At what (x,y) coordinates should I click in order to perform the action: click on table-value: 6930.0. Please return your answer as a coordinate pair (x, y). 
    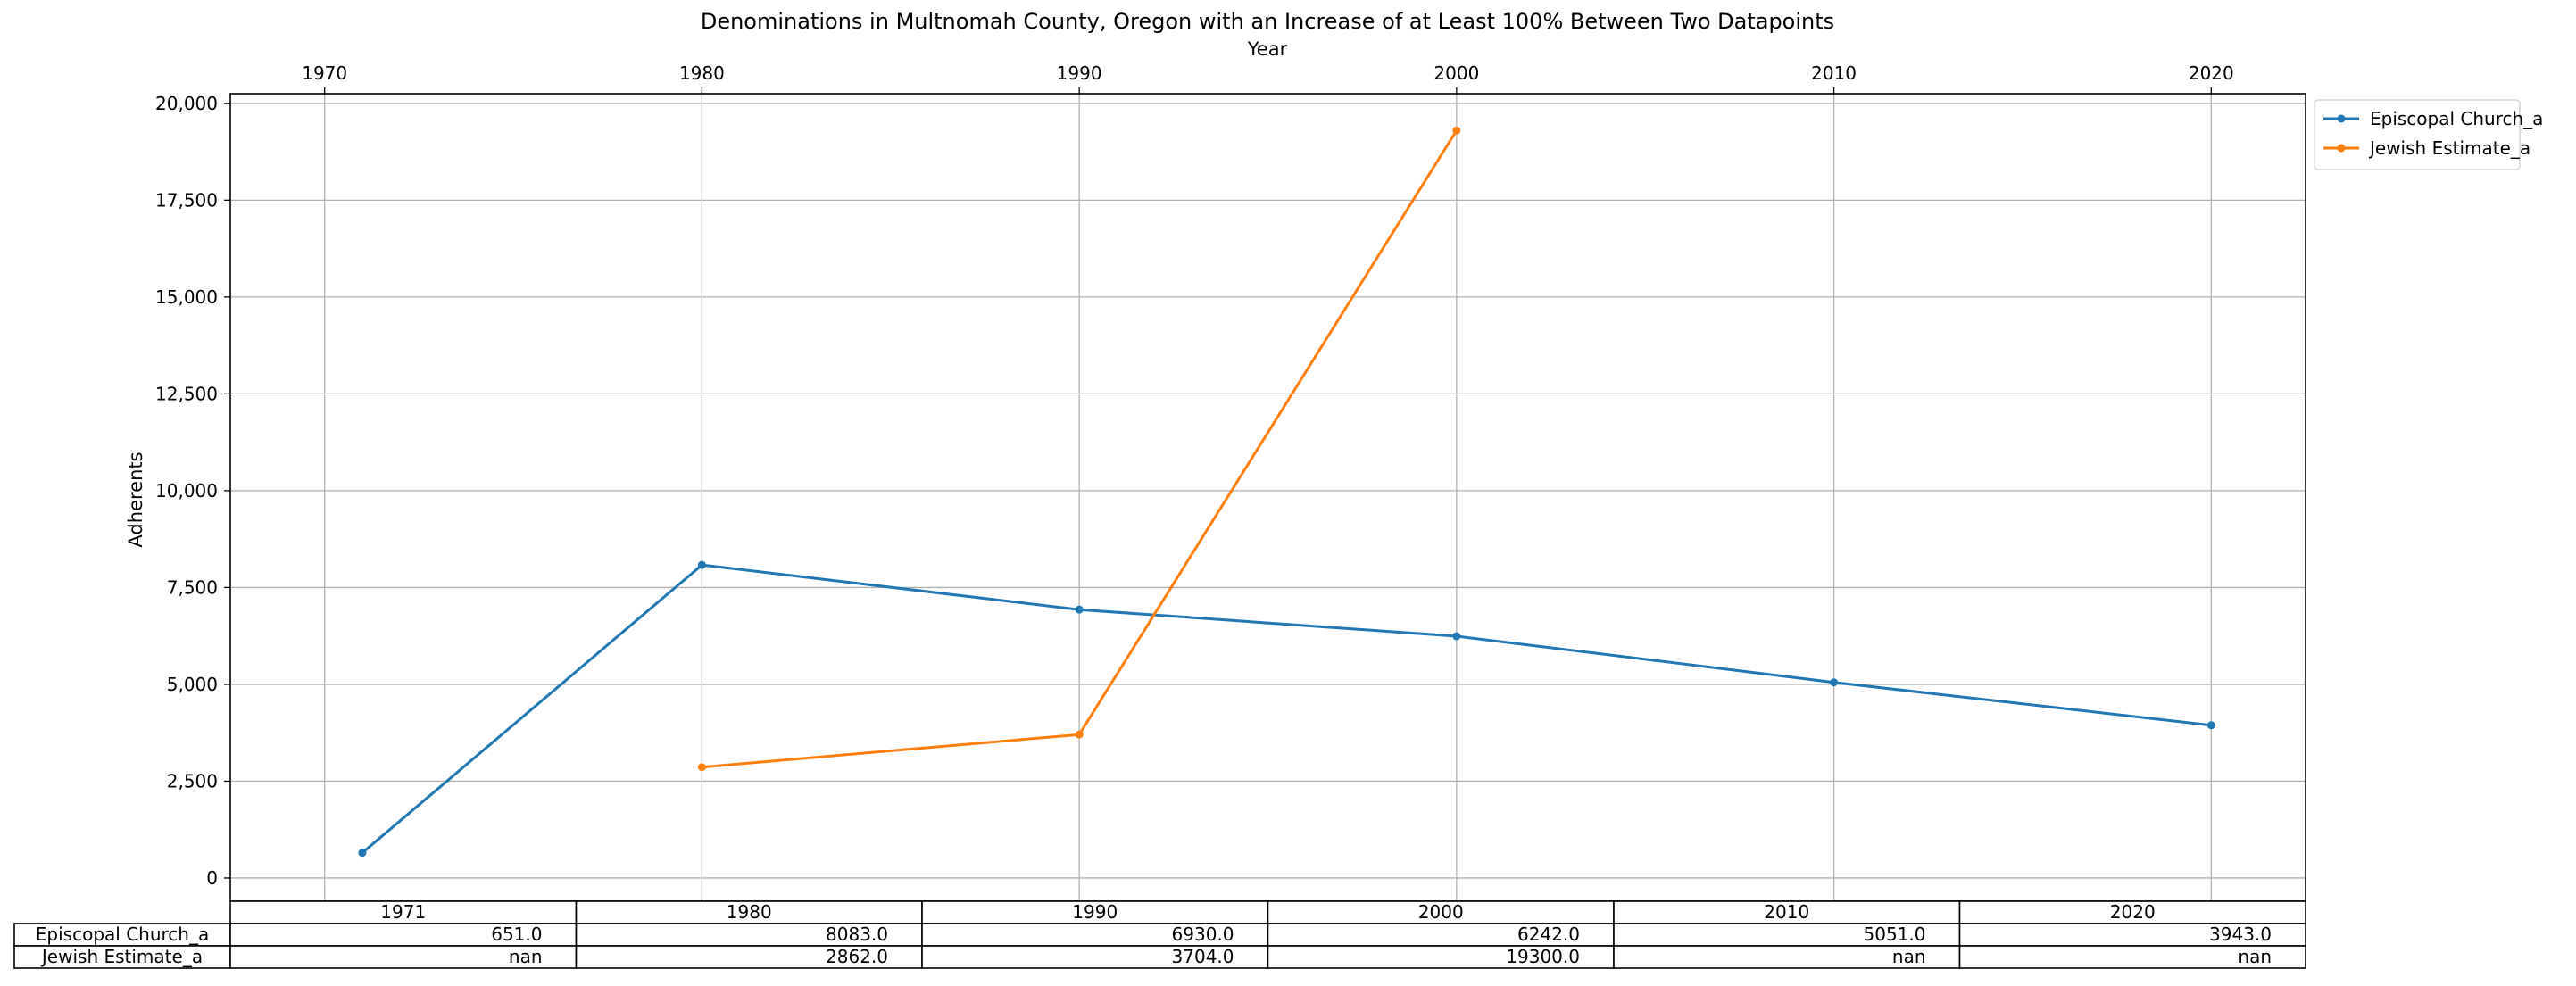
    Looking at the image, I should click on (1203, 935).